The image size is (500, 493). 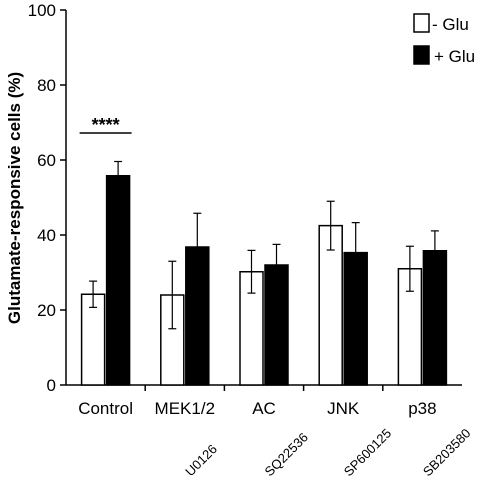 What do you see at coordinates (343, 408) in the screenshot?
I see `x-tick-label: JNK` at bounding box center [343, 408].